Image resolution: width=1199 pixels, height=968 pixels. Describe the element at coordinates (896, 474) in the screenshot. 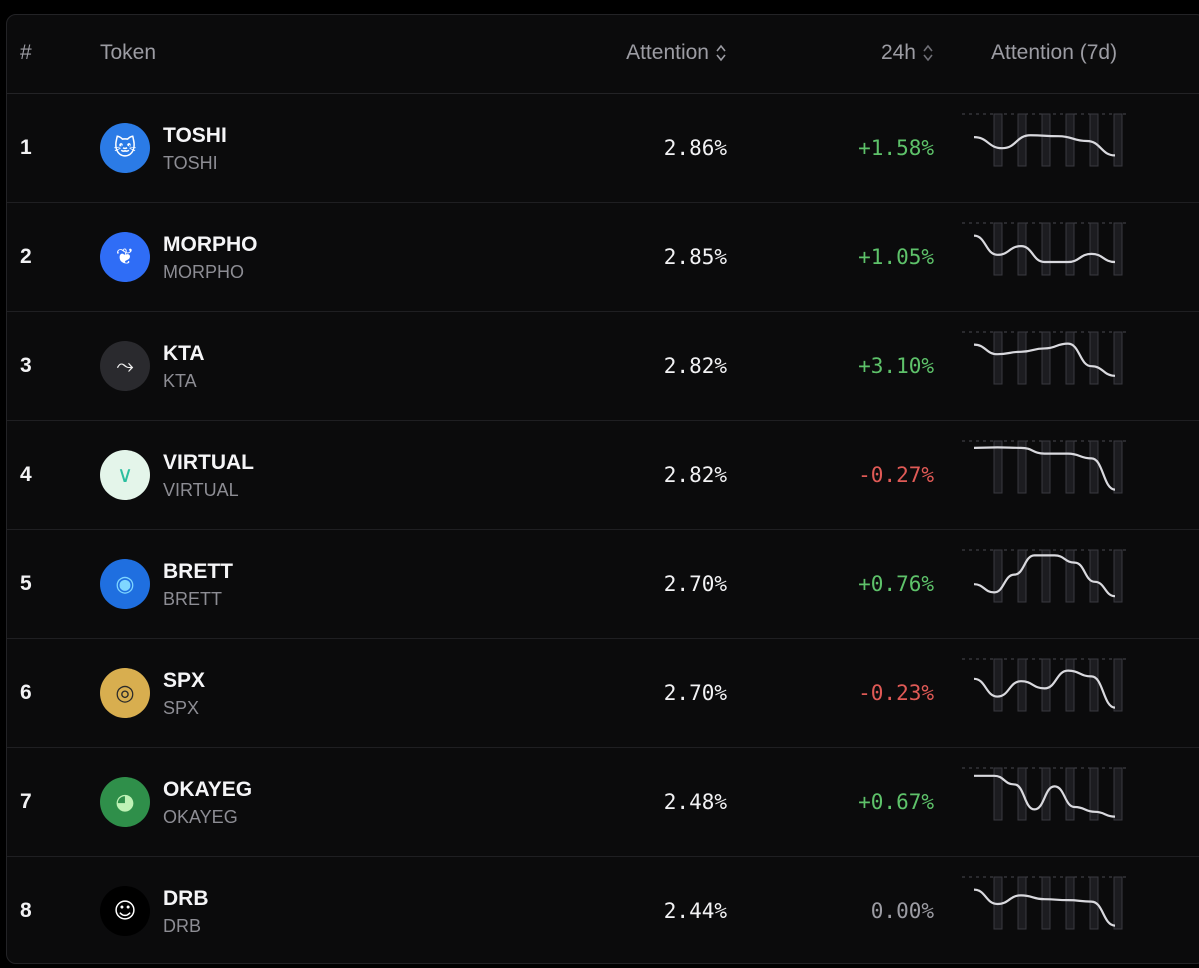

I see `change-value: -0.27%` at that location.